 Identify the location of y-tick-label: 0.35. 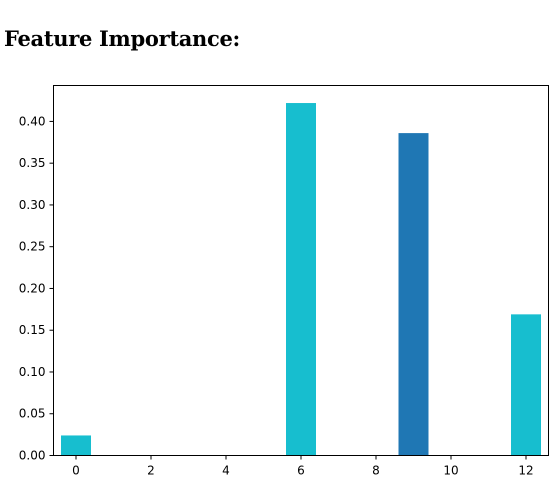
(32, 163).